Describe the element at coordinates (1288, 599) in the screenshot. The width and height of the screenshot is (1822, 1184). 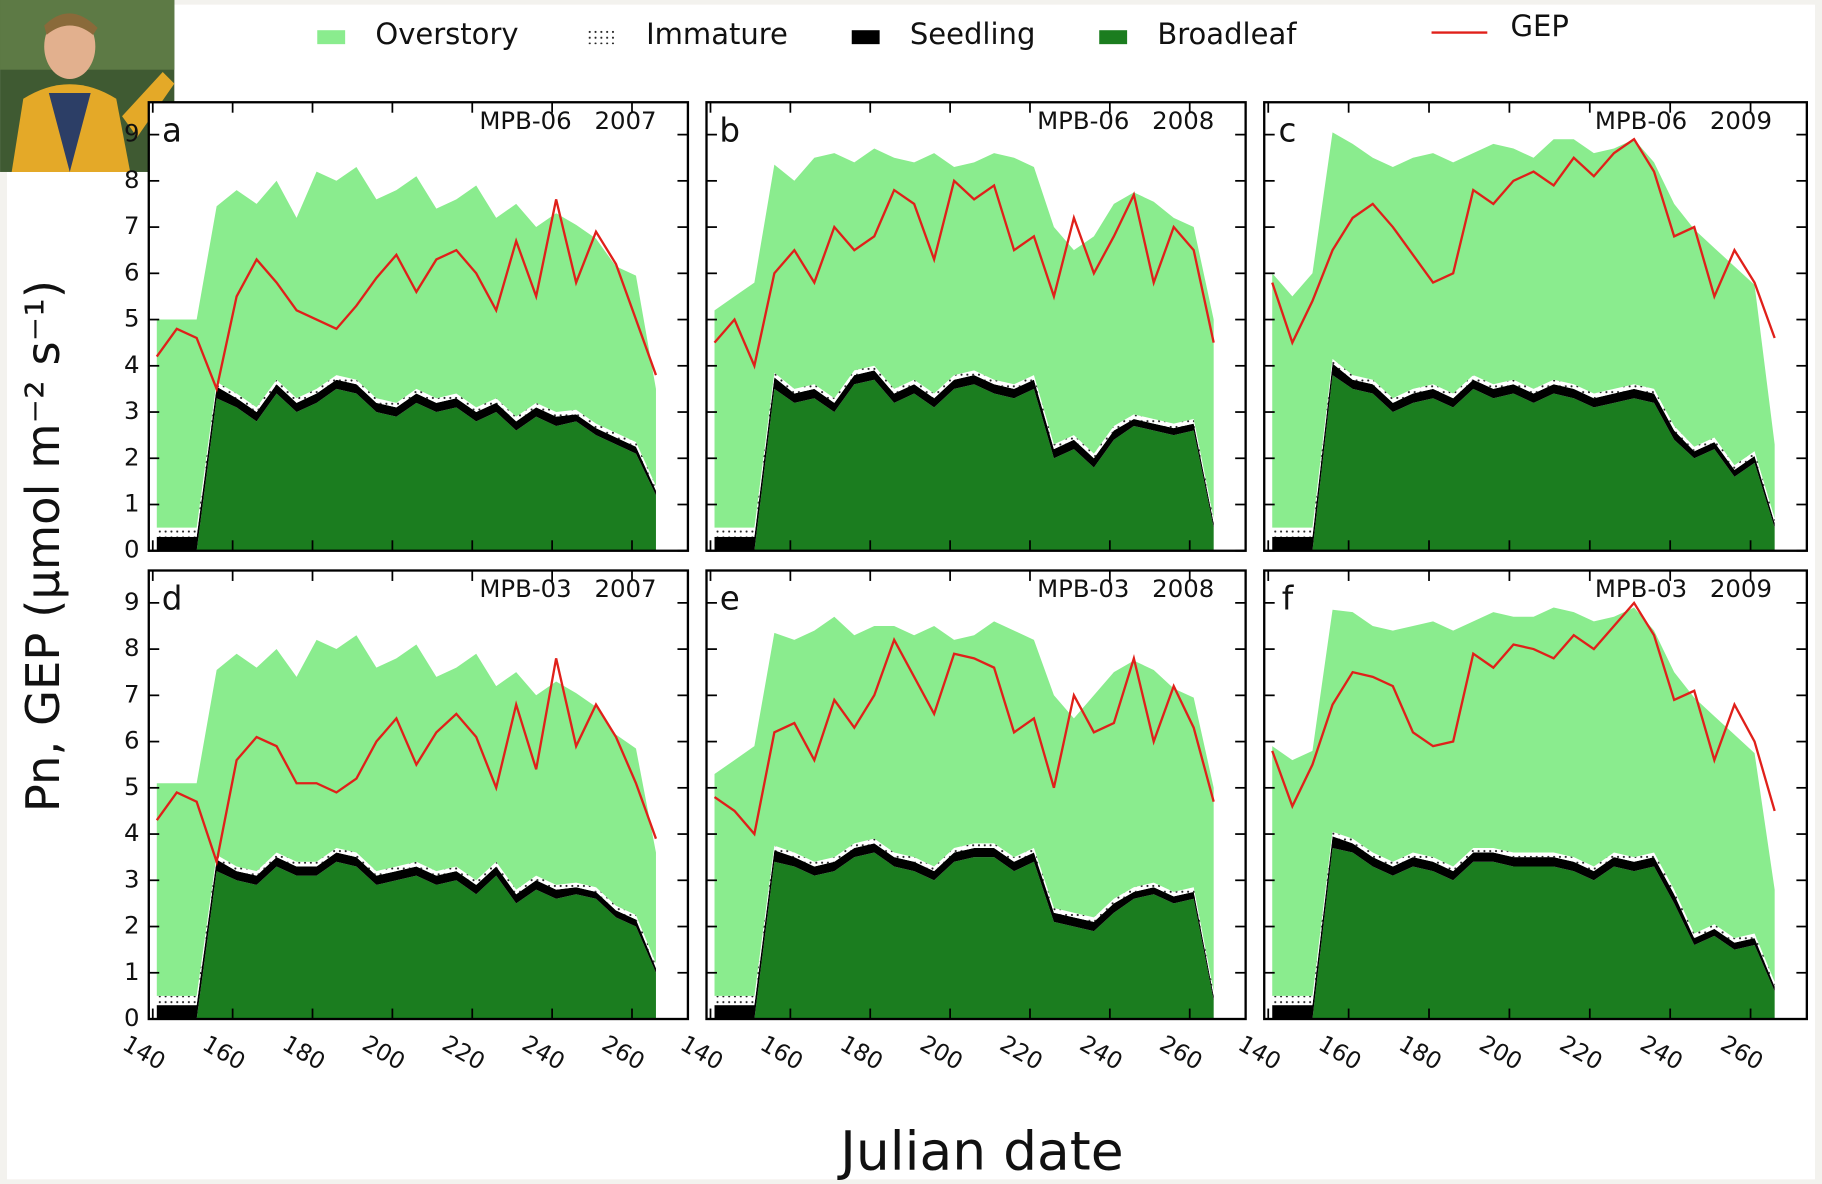
I see `panel-letter: f` at that location.